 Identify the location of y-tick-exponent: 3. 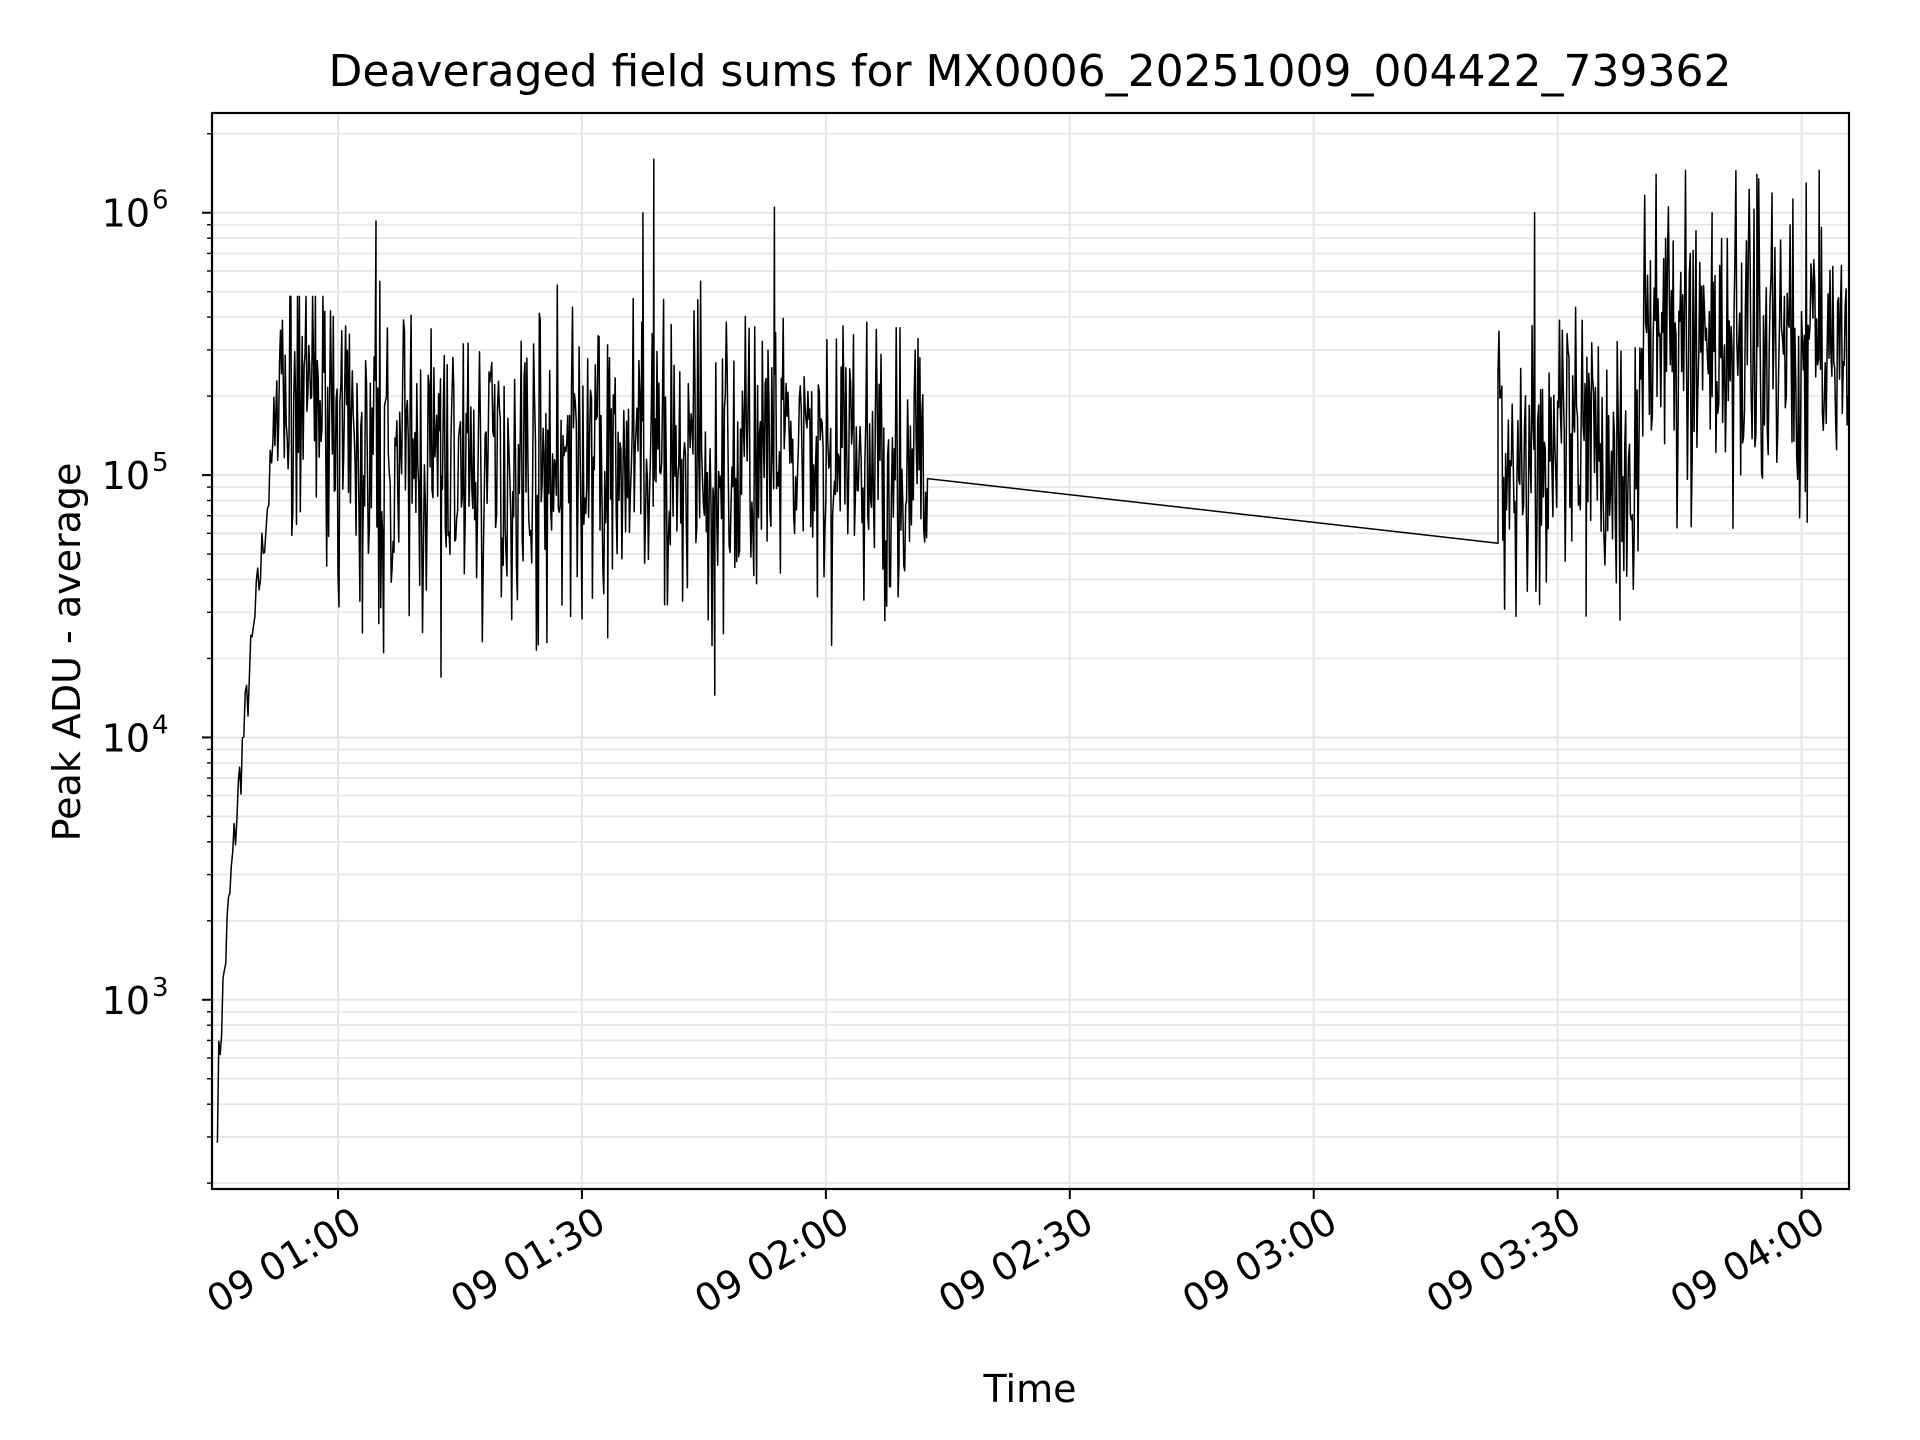
(160, 988).